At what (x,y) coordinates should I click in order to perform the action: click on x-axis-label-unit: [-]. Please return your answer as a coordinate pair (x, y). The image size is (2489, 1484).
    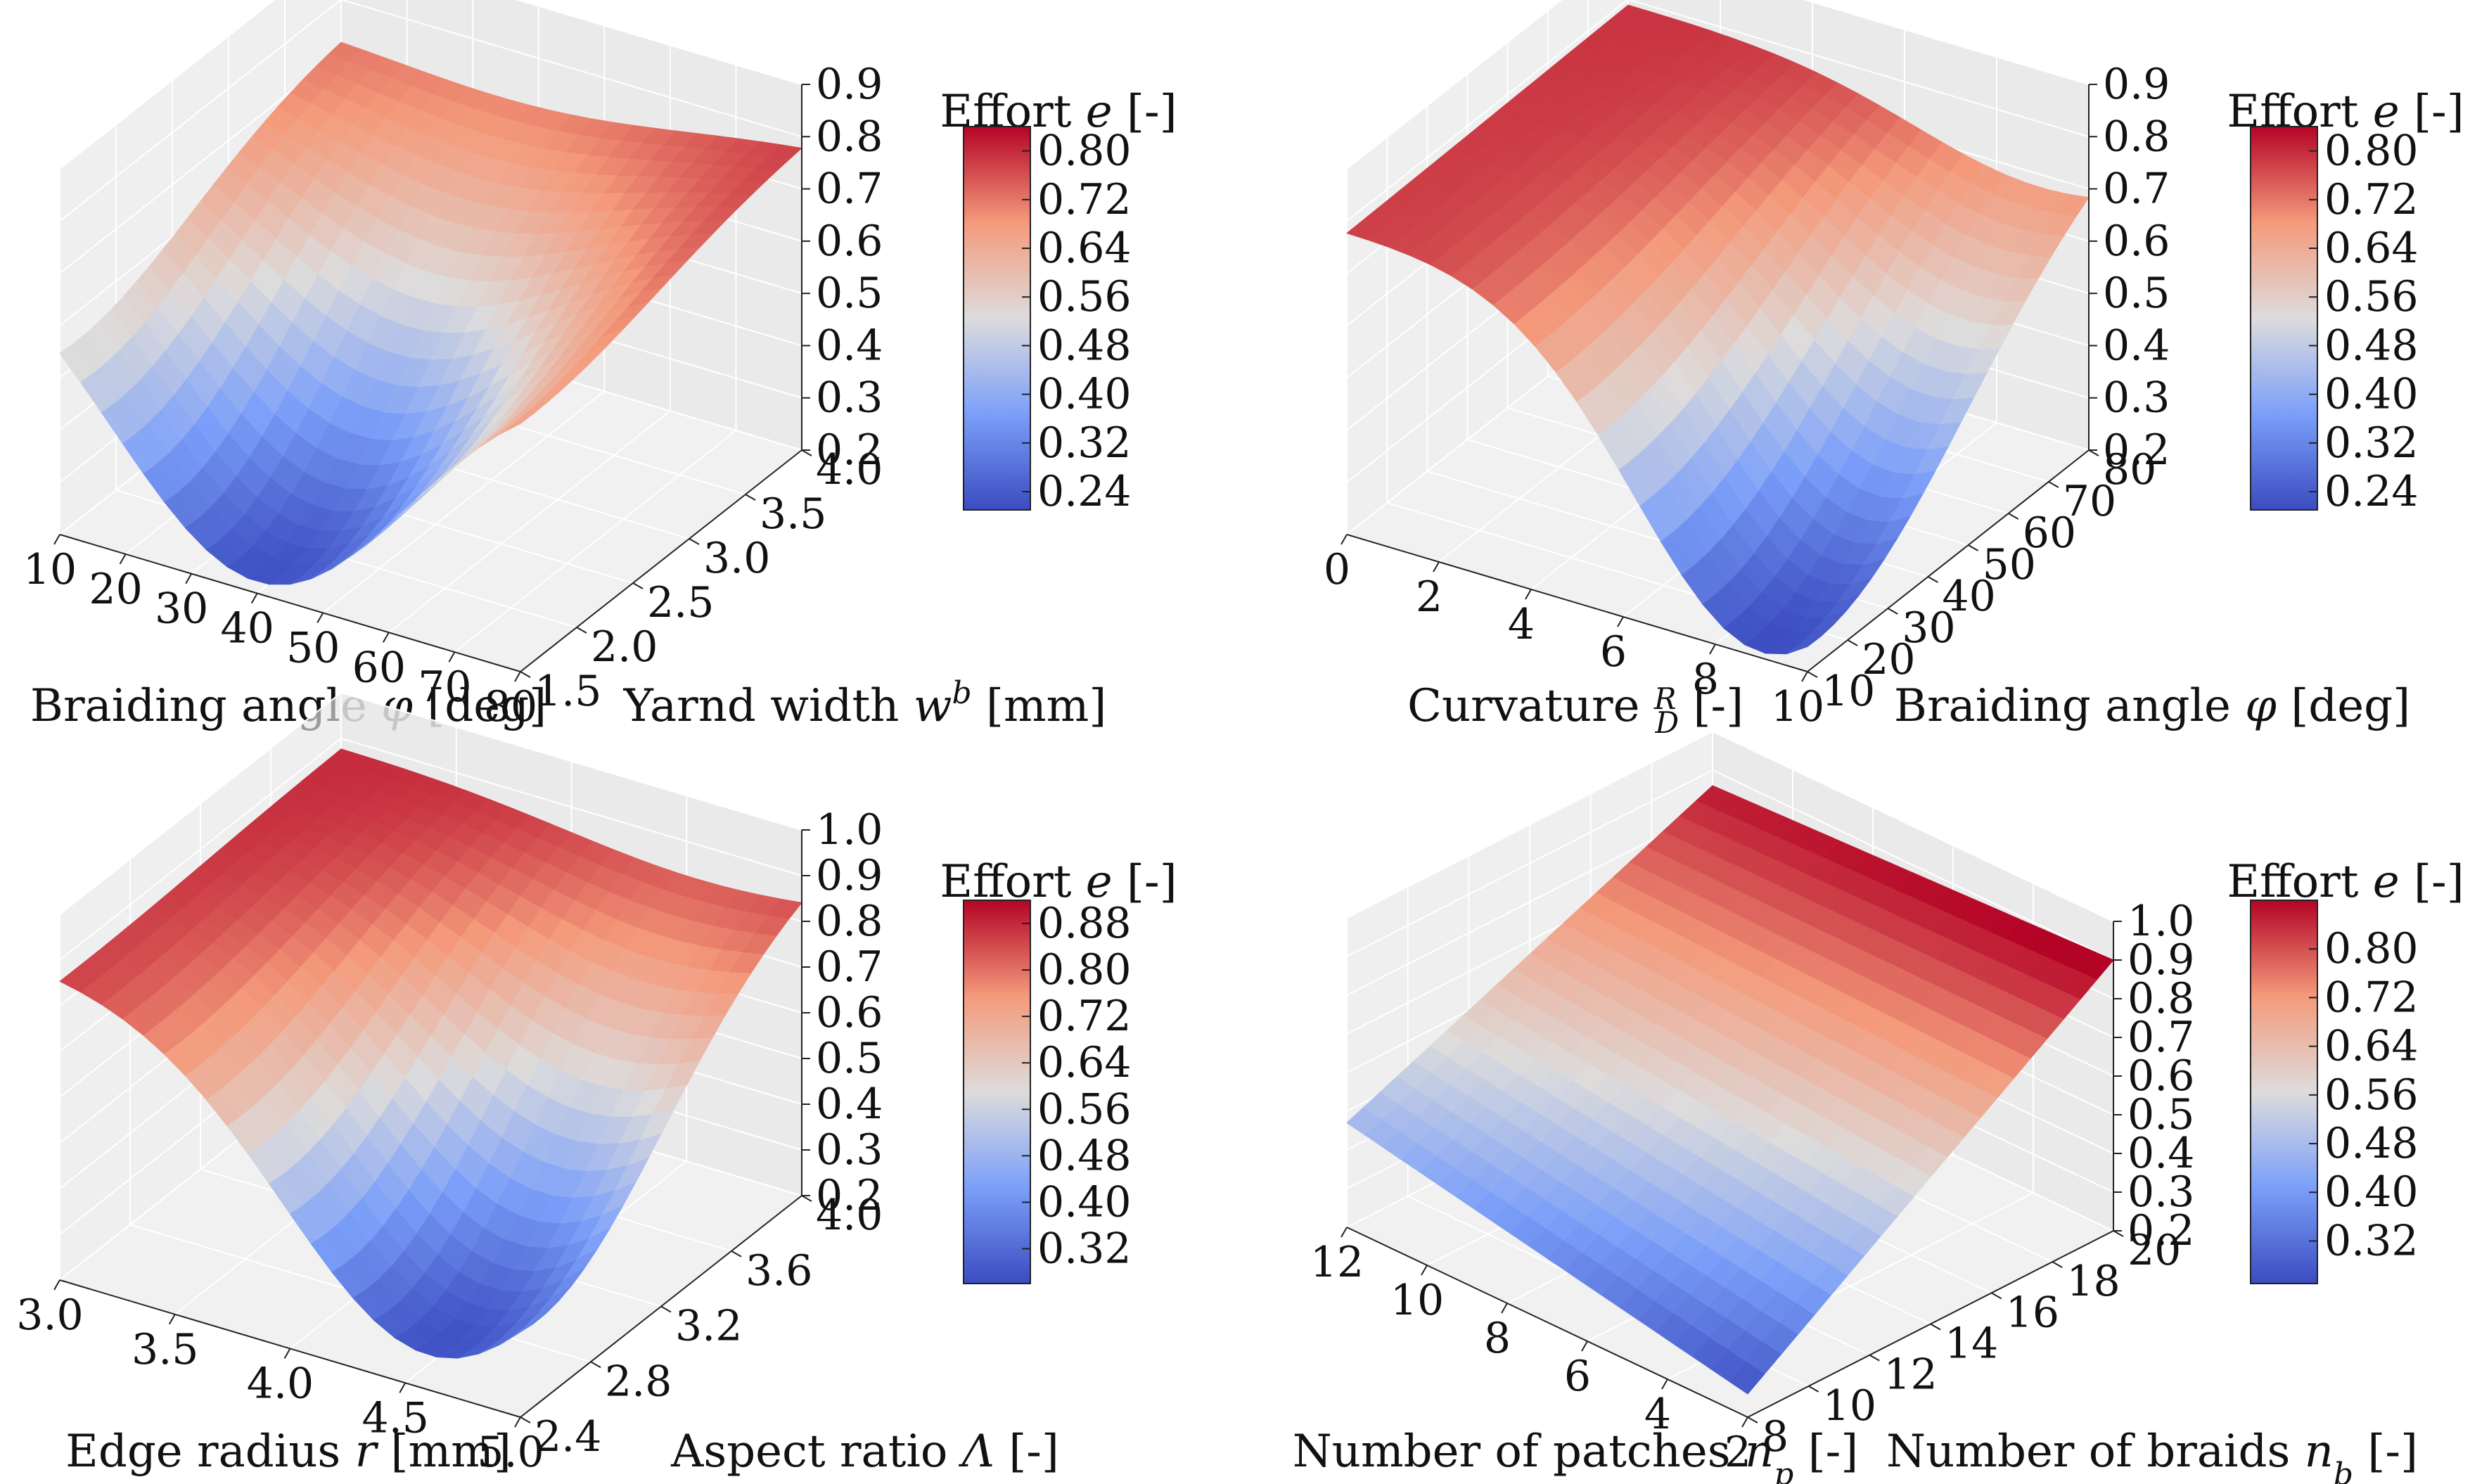
    Looking at the image, I should click on (1825, 1452).